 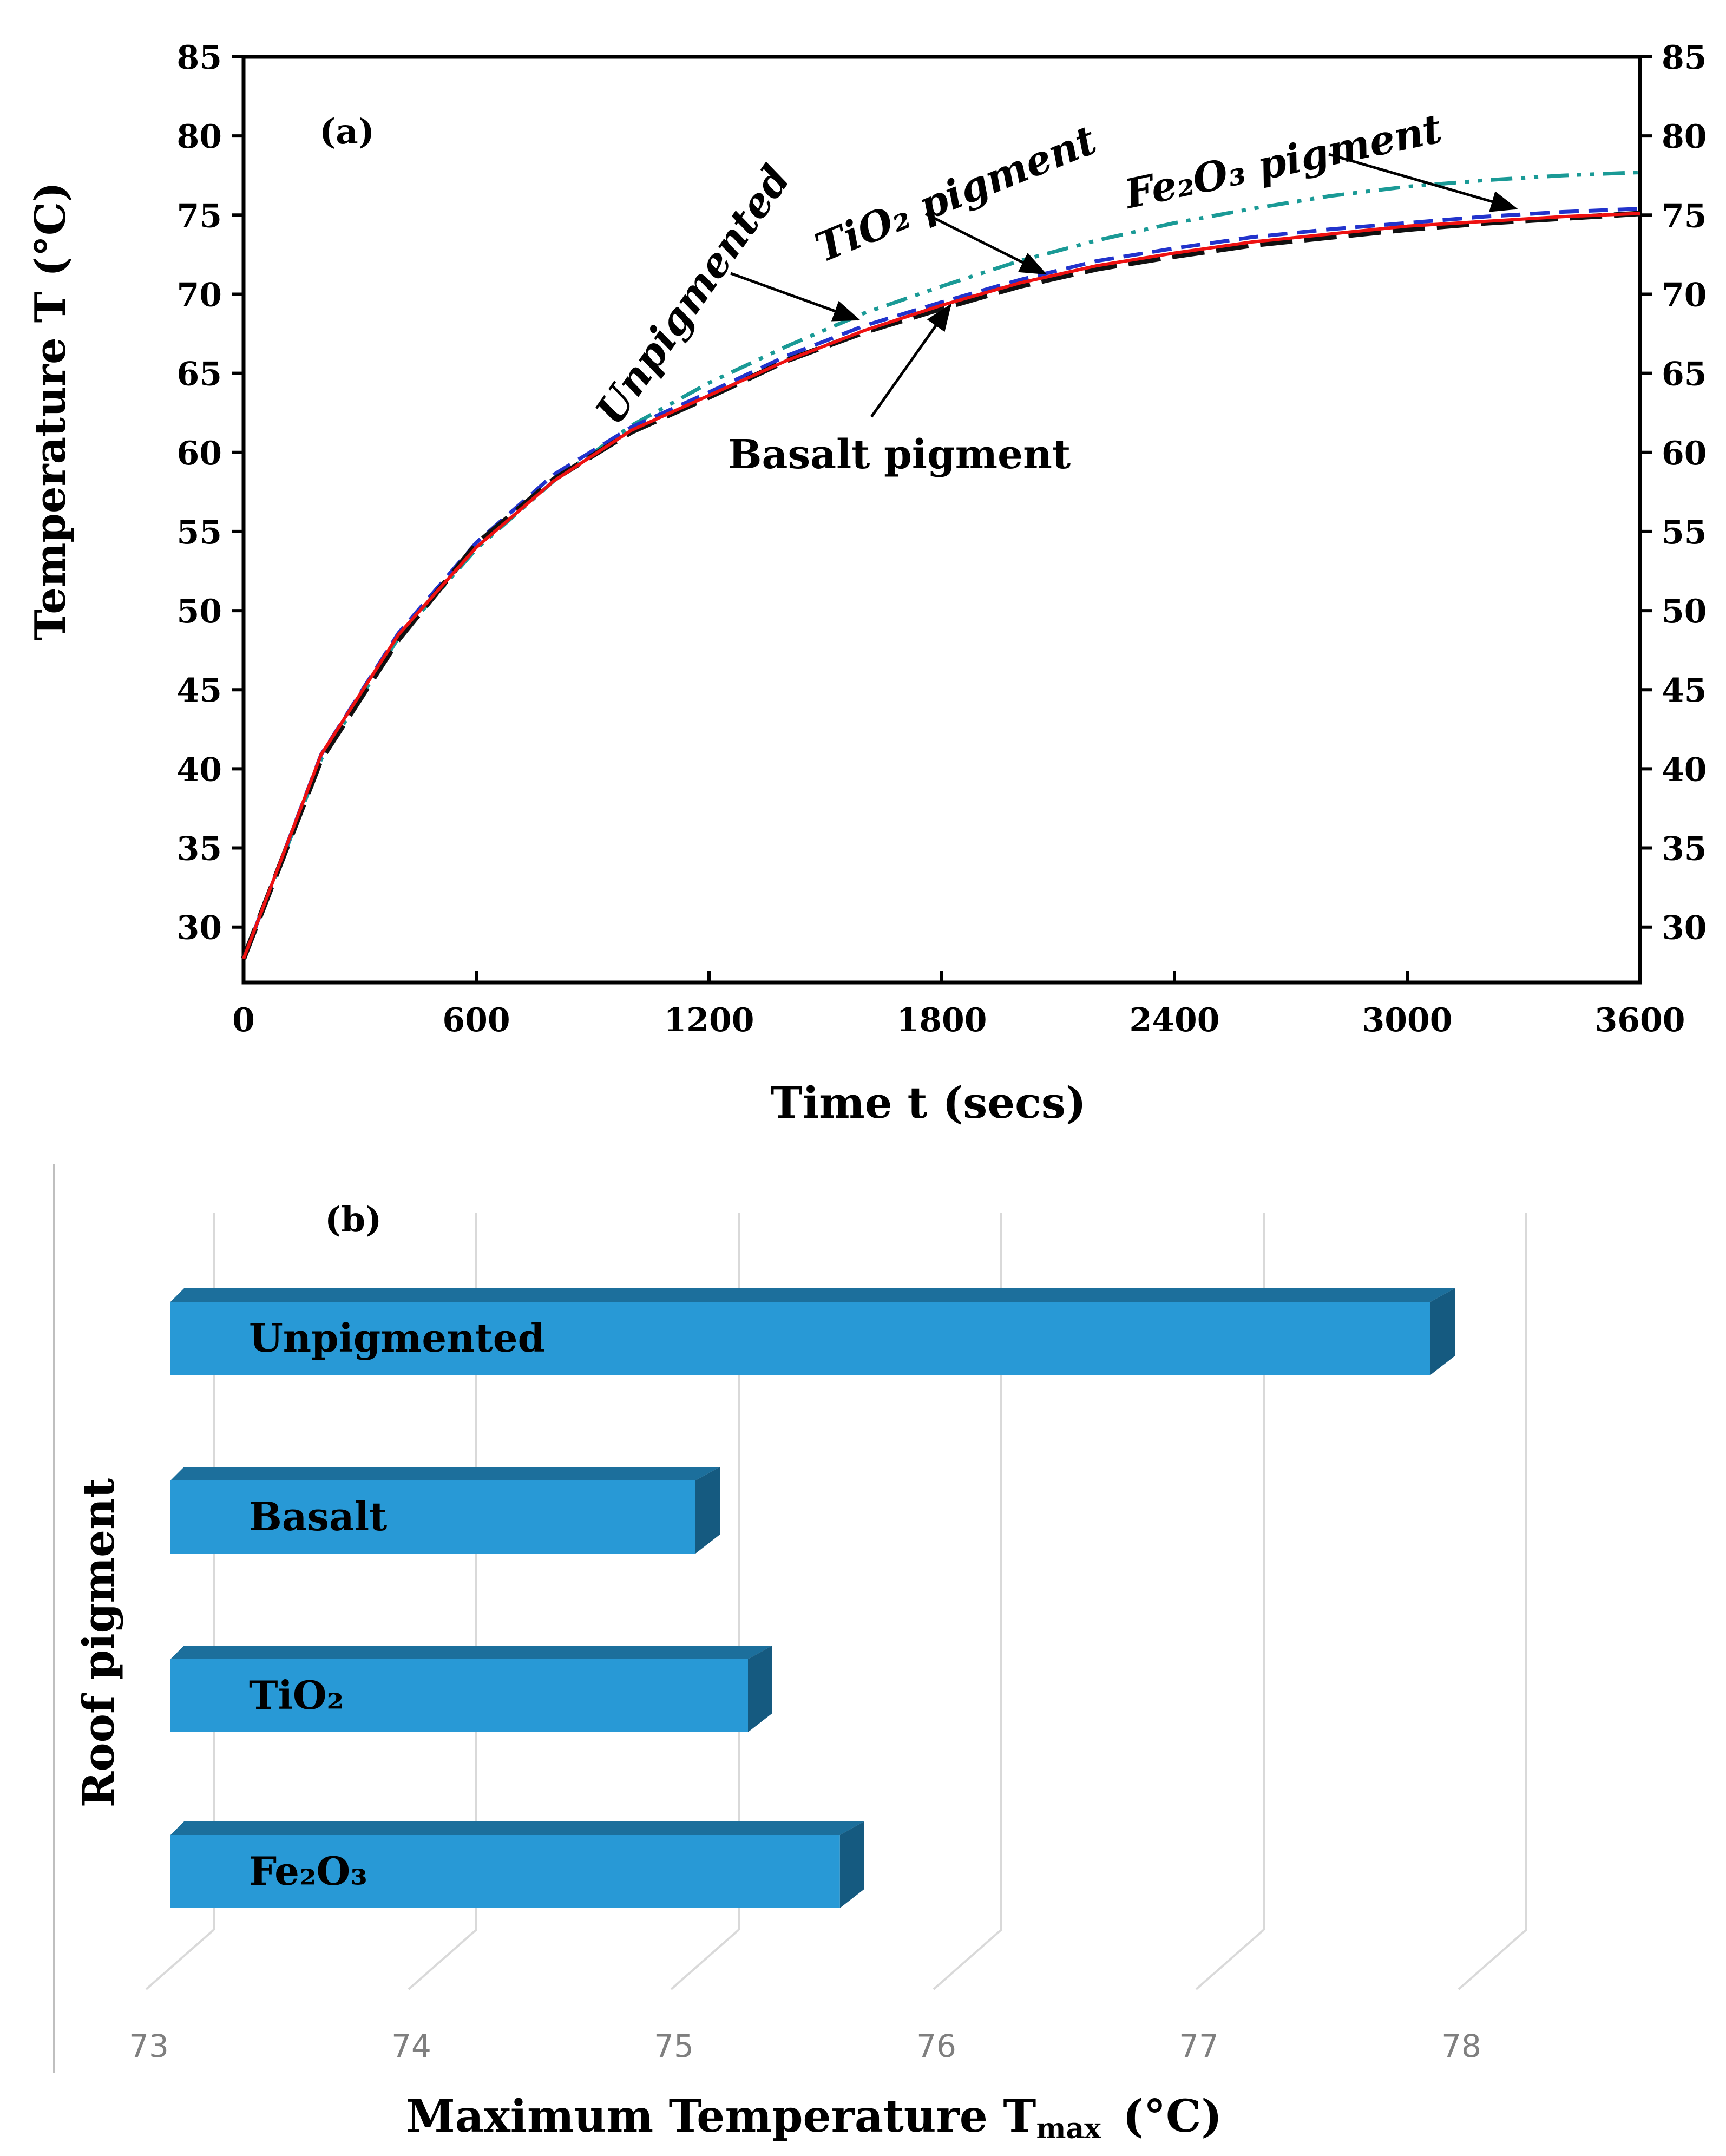 What do you see at coordinates (1199, 2046) in the screenshot?
I see `x-tick-label-b: 77` at bounding box center [1199, 2046].